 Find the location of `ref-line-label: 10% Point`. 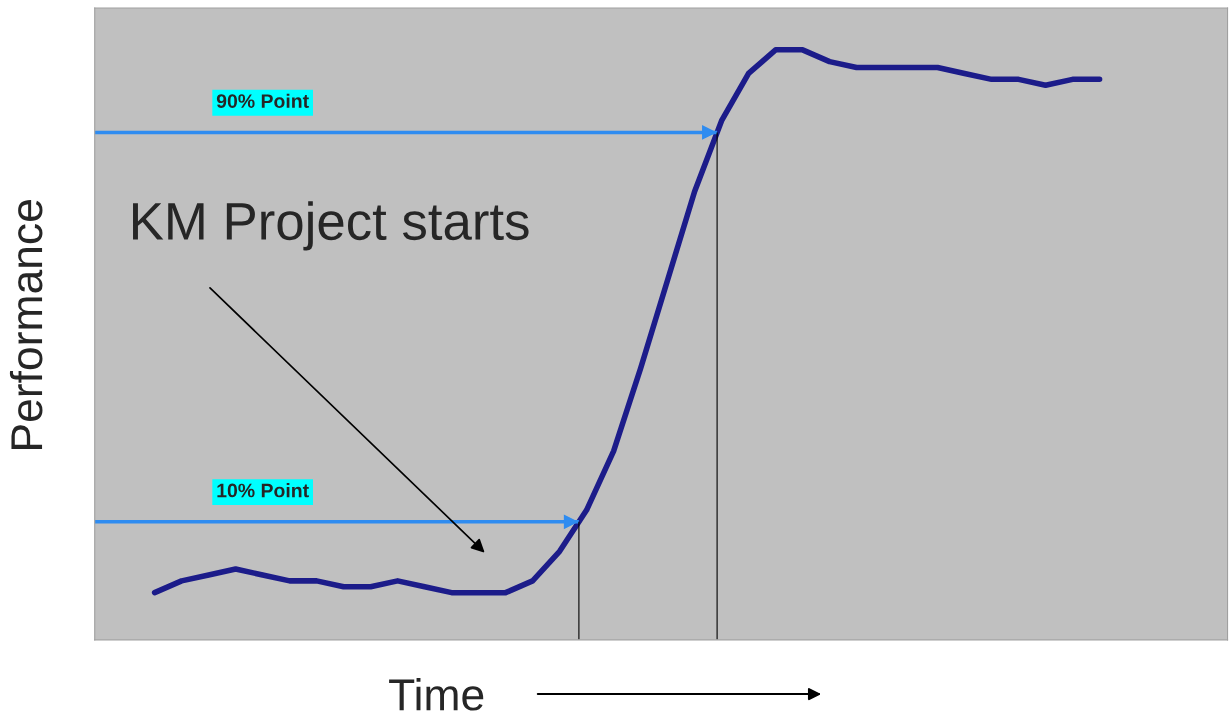

ref-line-label: 10% Point is located at coordinates (263, 490).